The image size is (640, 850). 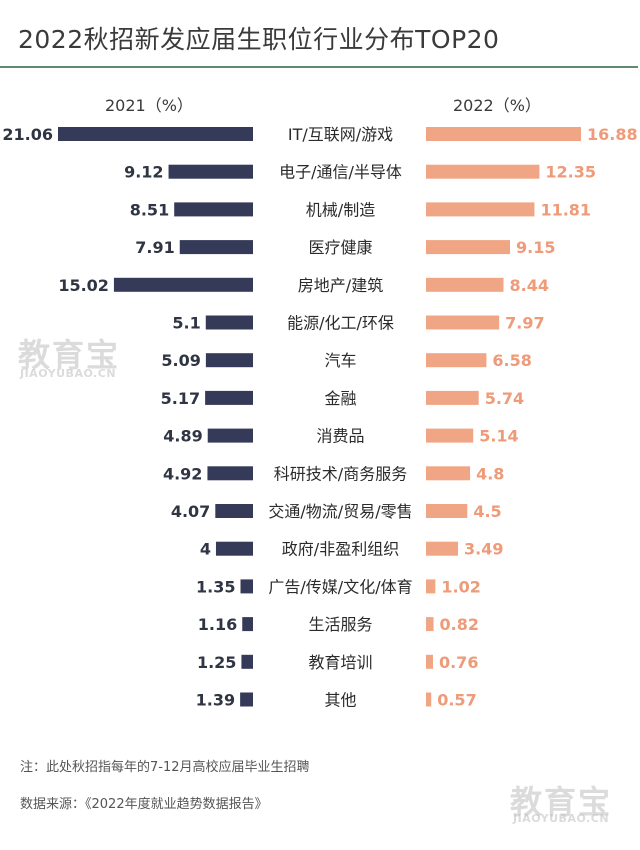 What do you see at coordinates (215, 586) in the screenshot?
I see `value-label-2021: 1.35` at bounding box center [215, 586].